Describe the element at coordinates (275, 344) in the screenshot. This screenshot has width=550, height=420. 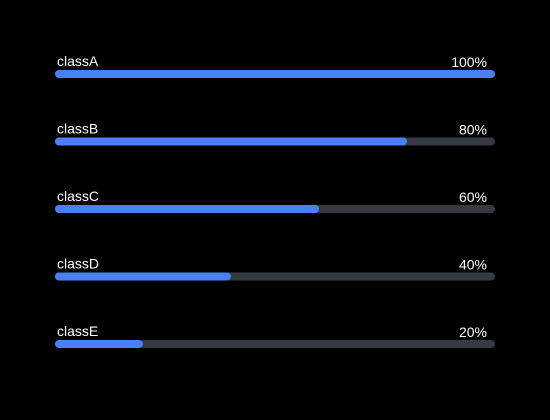
I see `track` at that location.